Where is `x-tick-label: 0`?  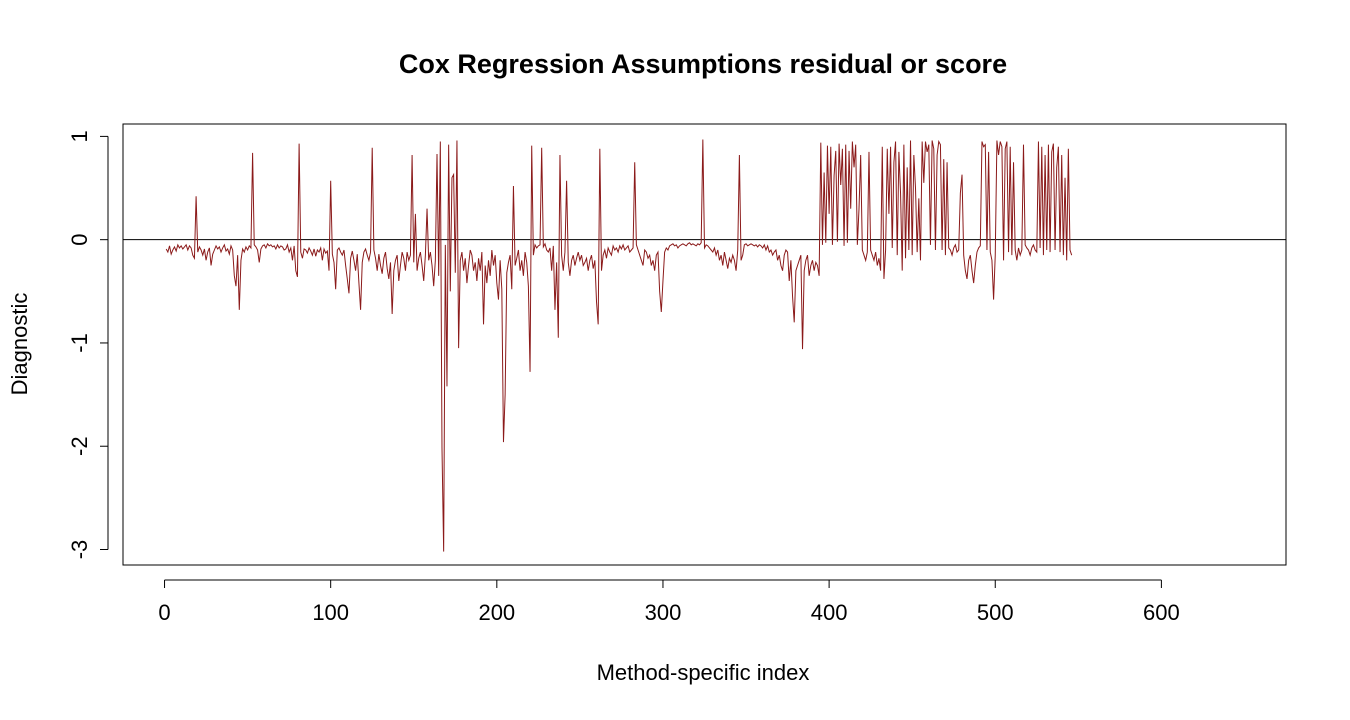
x-tick-label: 0 is located at coordinates (164, 612).